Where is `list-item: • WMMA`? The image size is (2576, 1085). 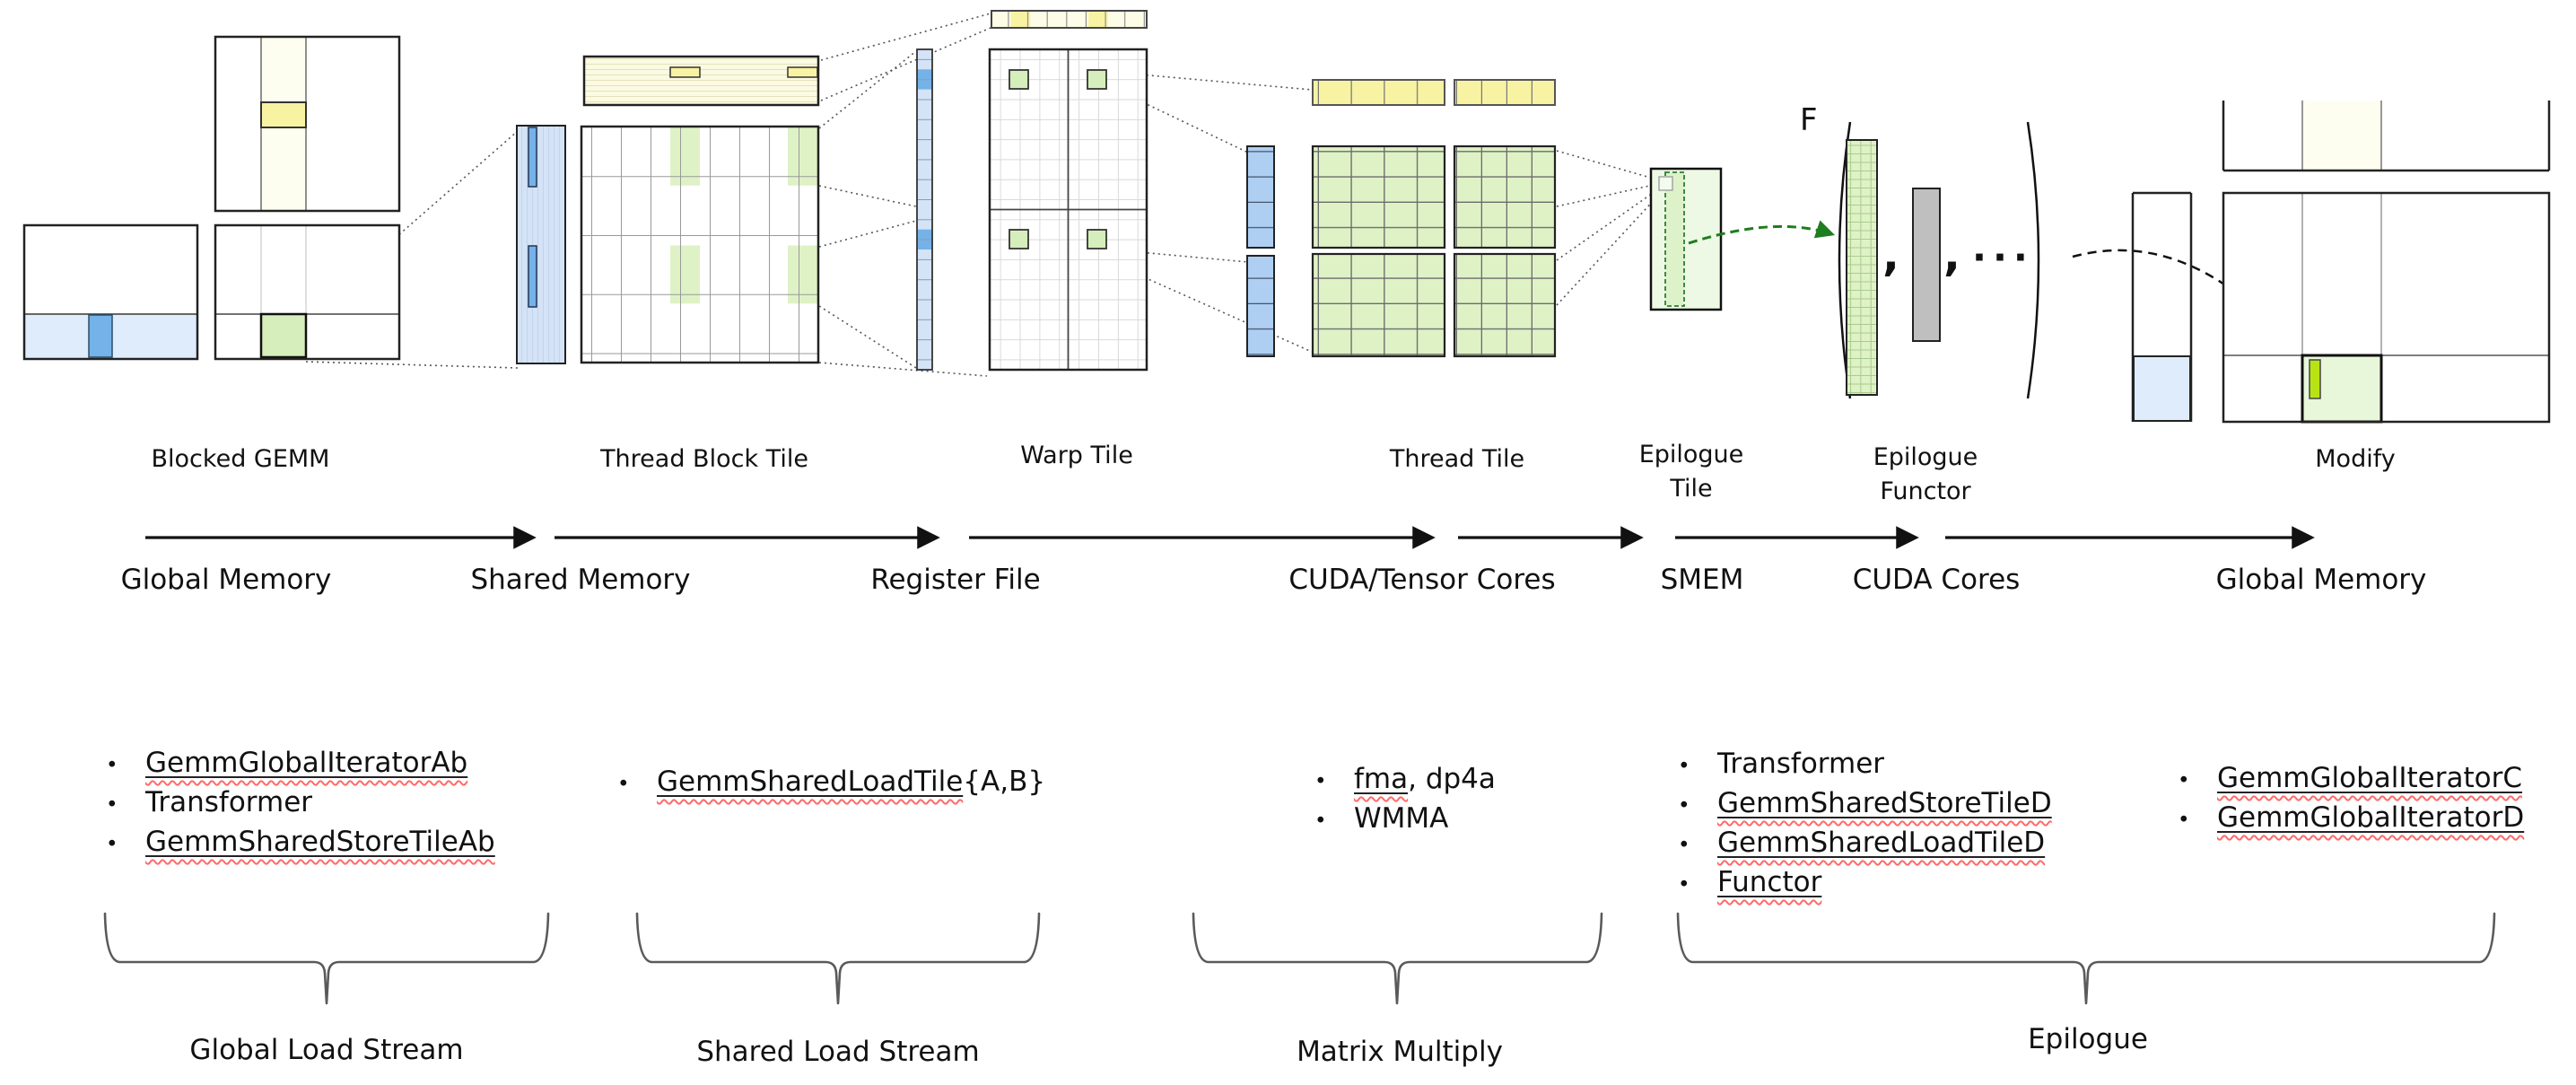
list-item: • WMMA is located at coordinates (1405, 822).